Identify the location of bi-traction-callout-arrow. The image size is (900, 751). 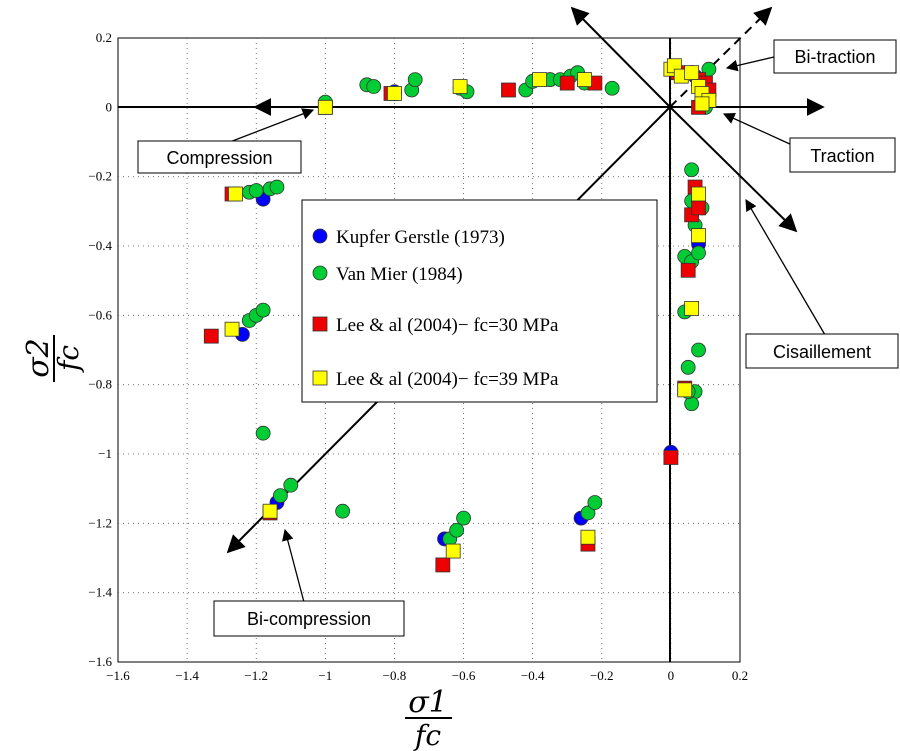
(750, 64).